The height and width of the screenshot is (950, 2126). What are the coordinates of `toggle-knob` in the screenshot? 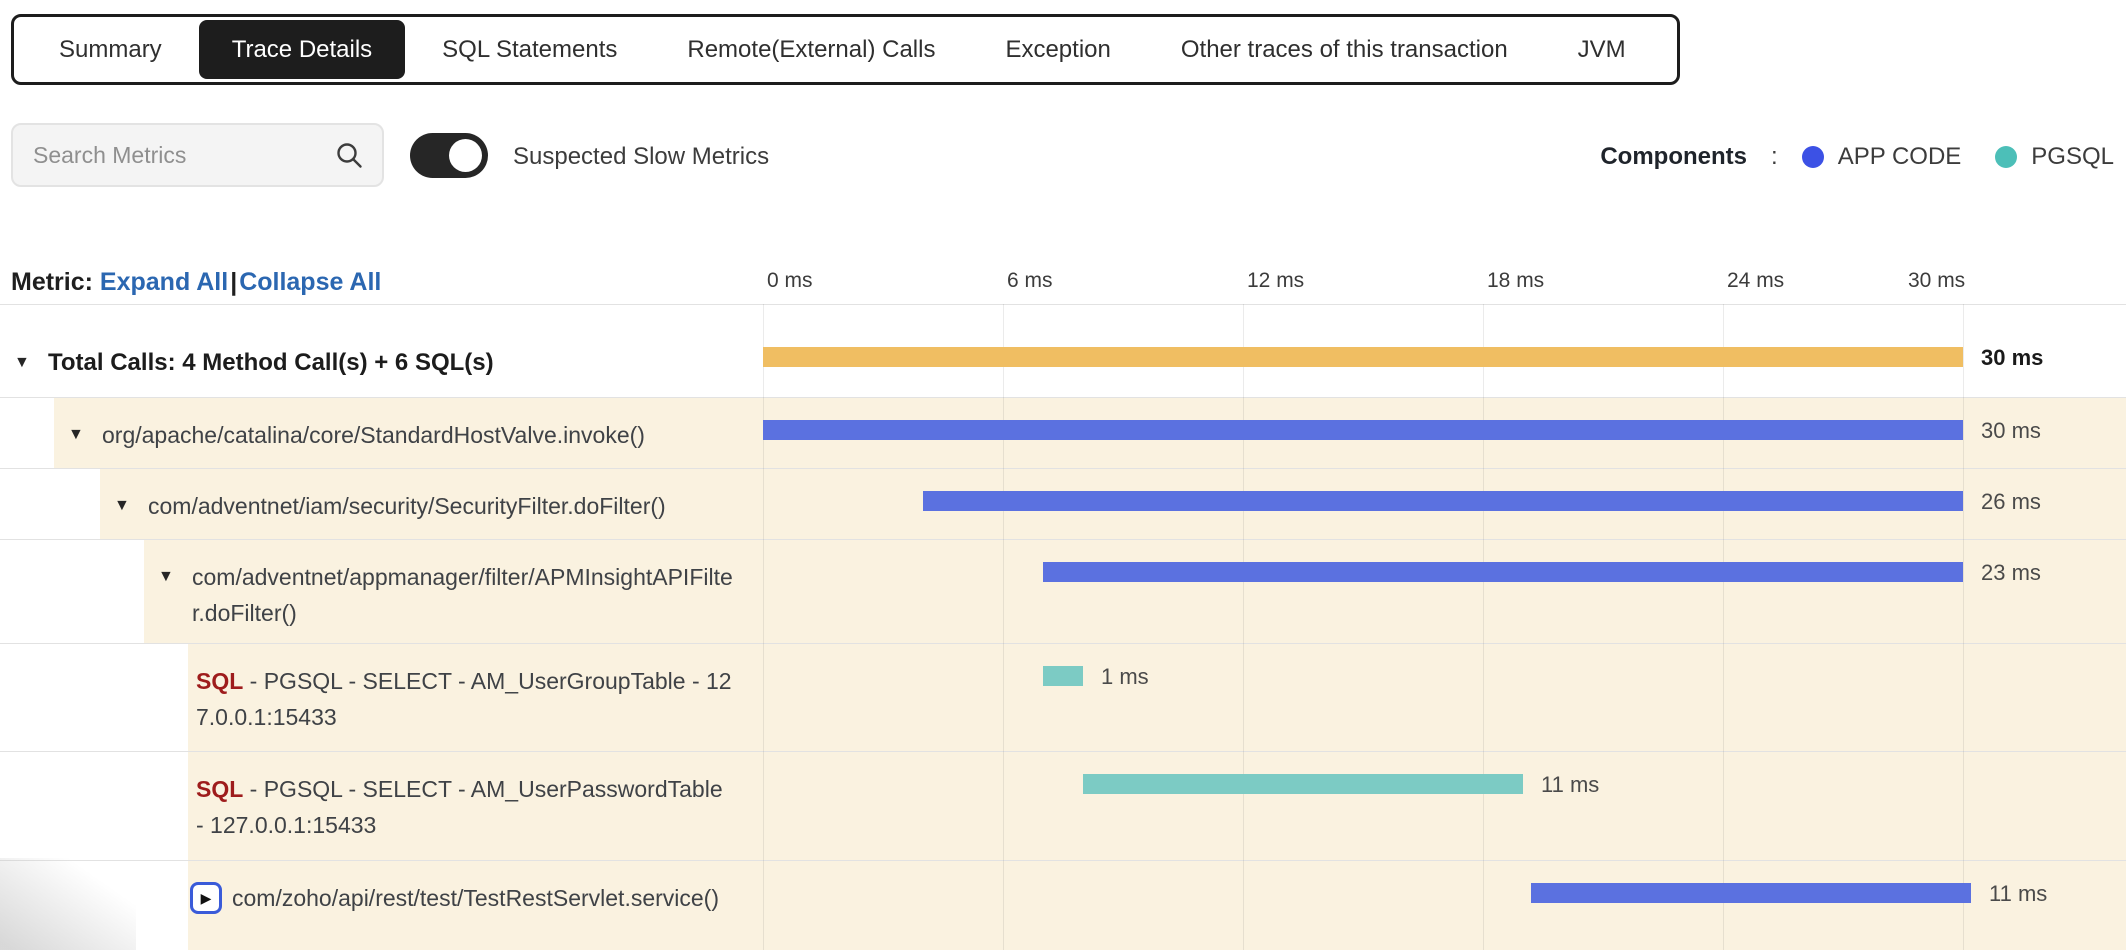 It's located at (465, 155).